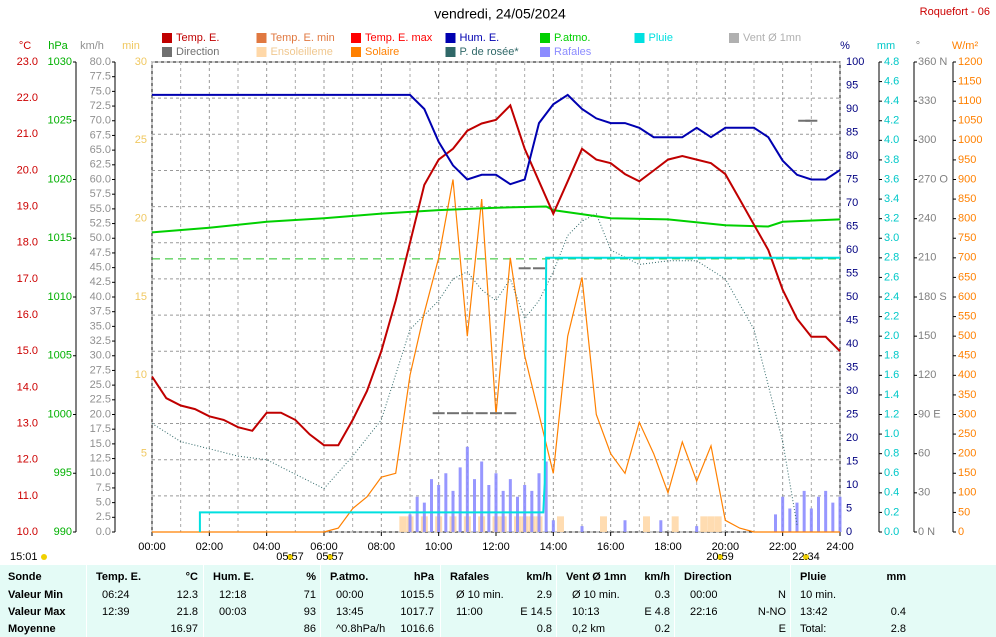 The image size is (996, 637). I want to click on column-header: Temp. E., so click(119, 577).